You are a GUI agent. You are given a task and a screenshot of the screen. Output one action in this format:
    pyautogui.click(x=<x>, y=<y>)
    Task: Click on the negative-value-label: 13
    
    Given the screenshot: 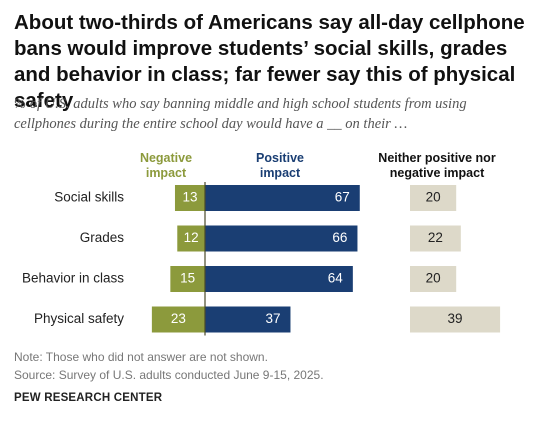 What is the action you would take?
    pyautogui.click(x=189, y=197)
    